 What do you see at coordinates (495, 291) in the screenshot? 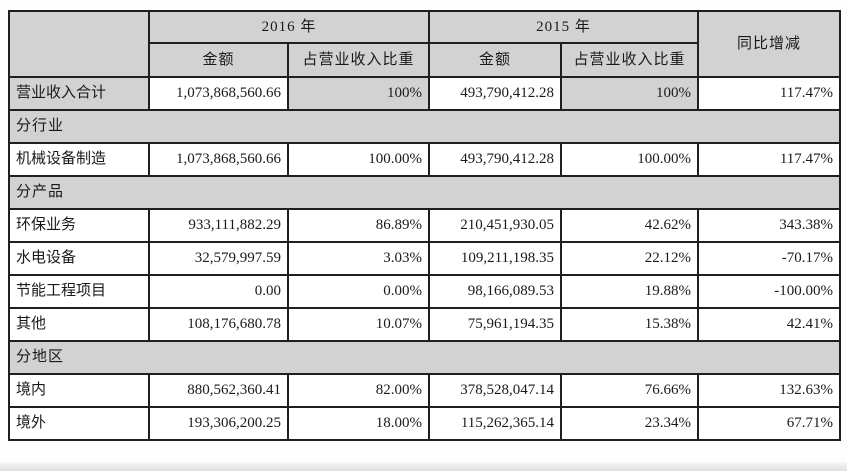
I see `amount-2015-cell: 98,166,089.53` at bounding box center [495, 291].